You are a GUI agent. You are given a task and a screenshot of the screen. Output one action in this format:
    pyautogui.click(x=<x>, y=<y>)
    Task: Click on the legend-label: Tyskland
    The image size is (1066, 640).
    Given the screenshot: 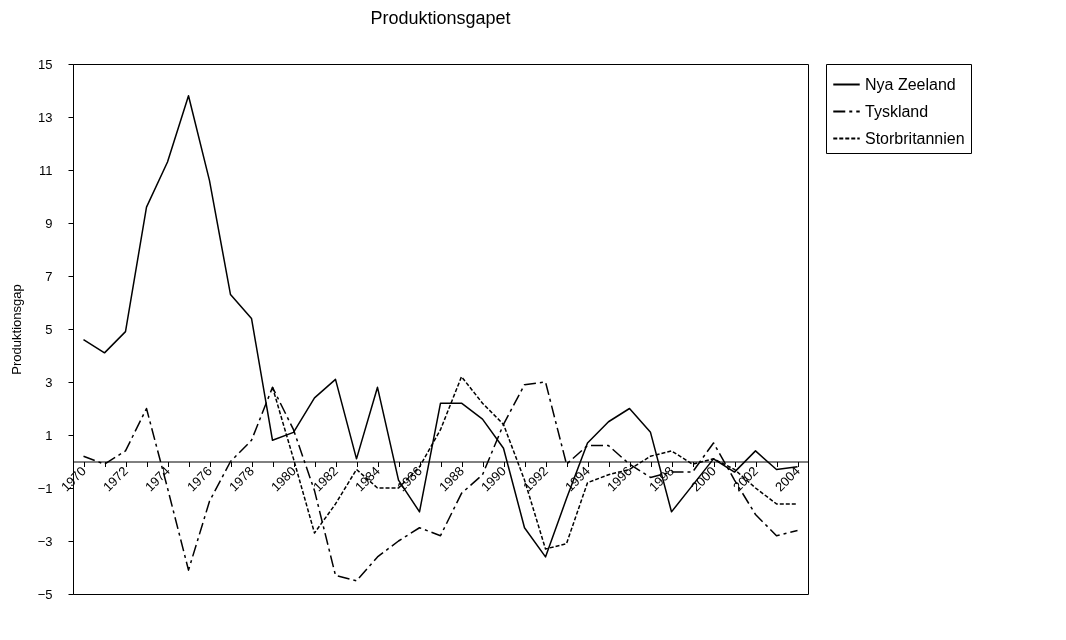 What is the action you would take?
    pyautogui.click(x=897, y=111)
    